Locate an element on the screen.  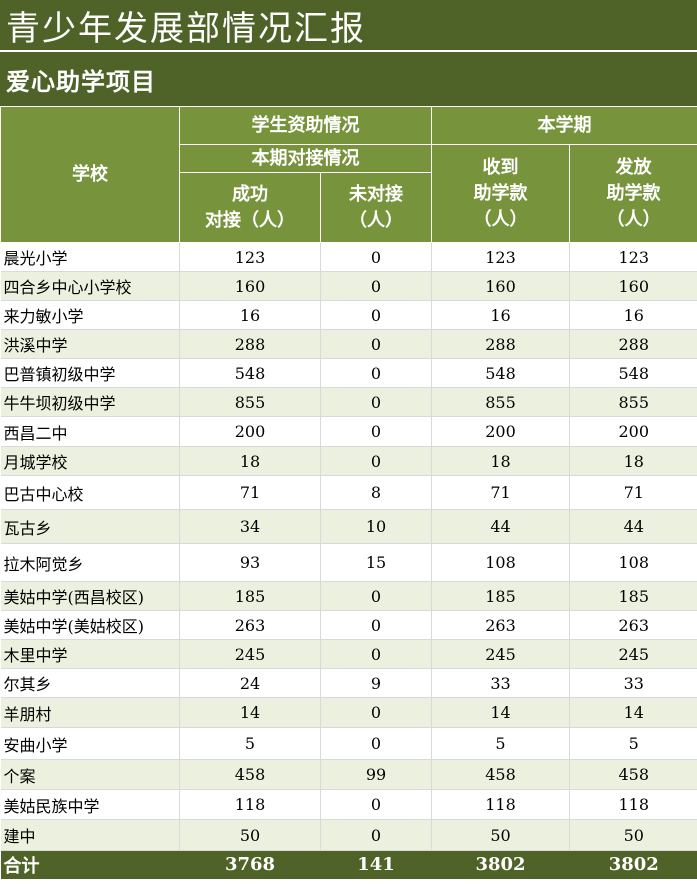
distributed-cell: 245 is located at coordinates (633, 654).